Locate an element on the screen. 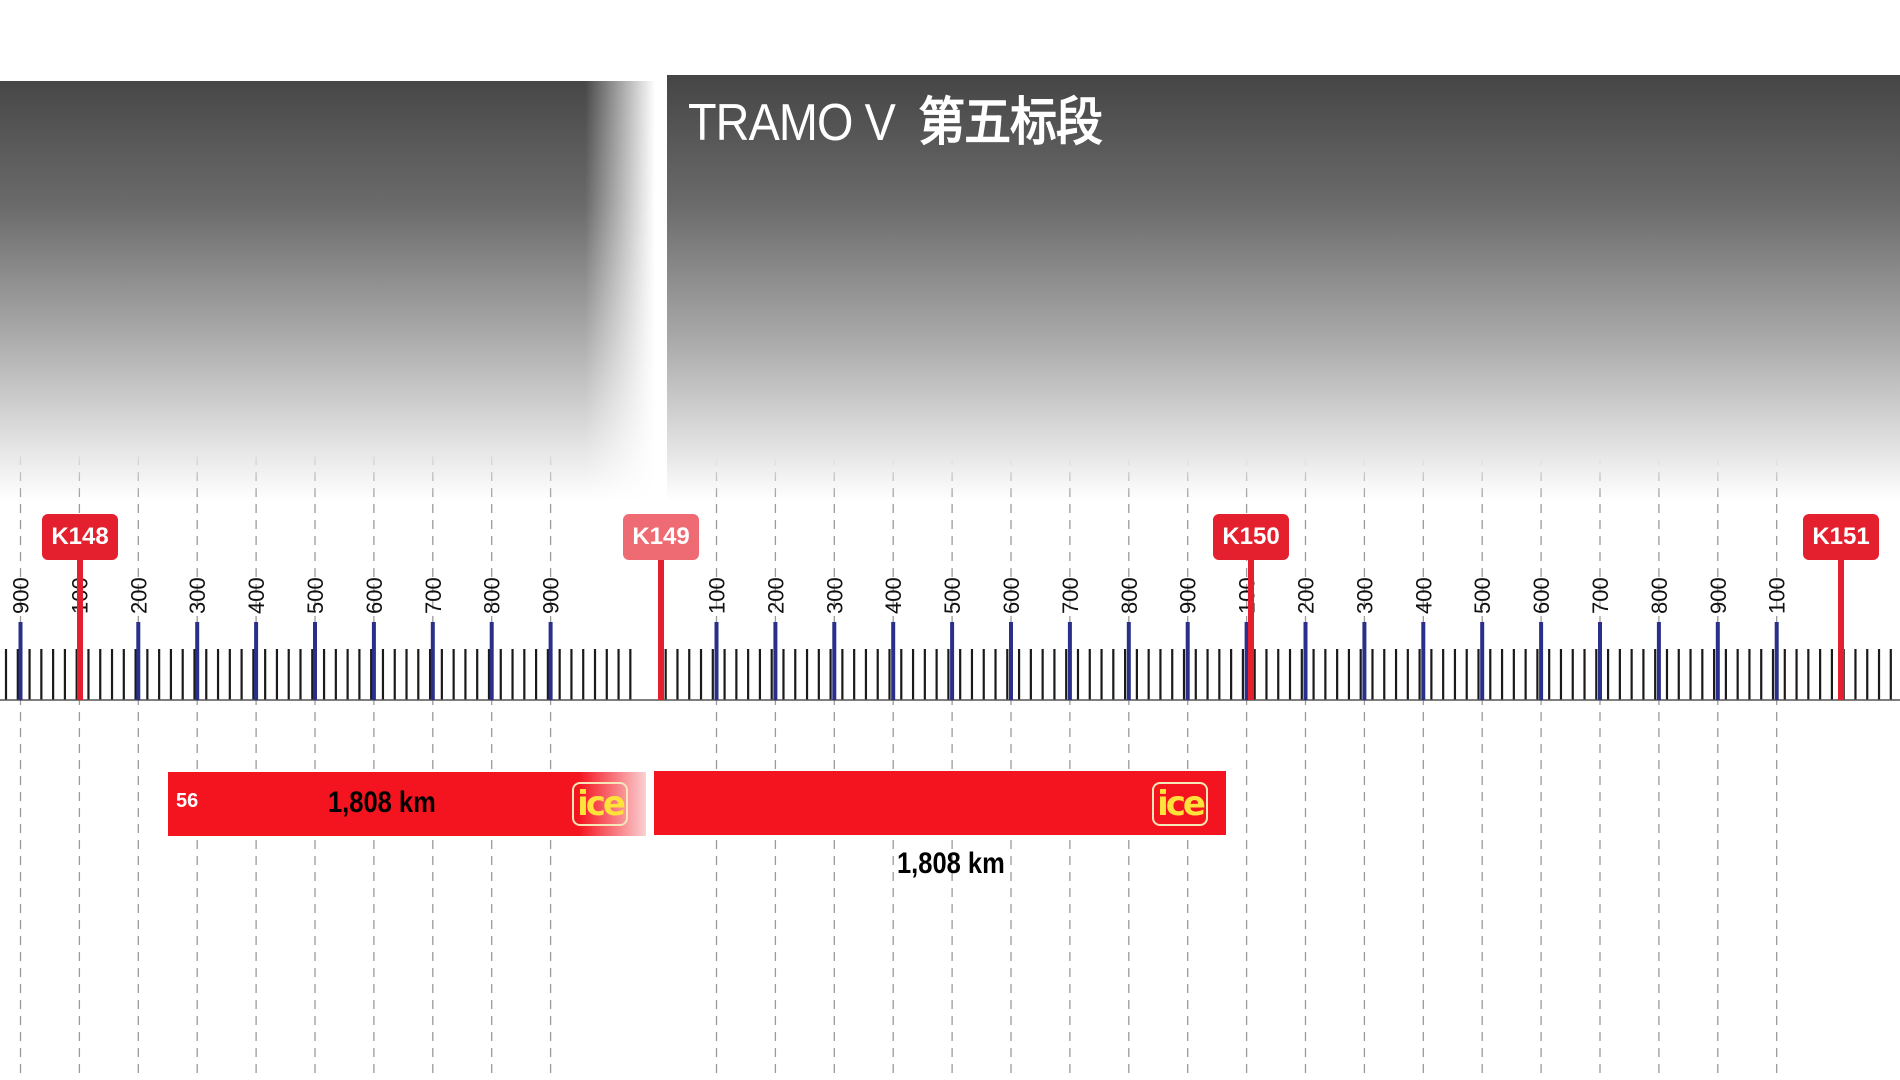  km-marker-k150: K150 is located at coordinates (1251, 537).